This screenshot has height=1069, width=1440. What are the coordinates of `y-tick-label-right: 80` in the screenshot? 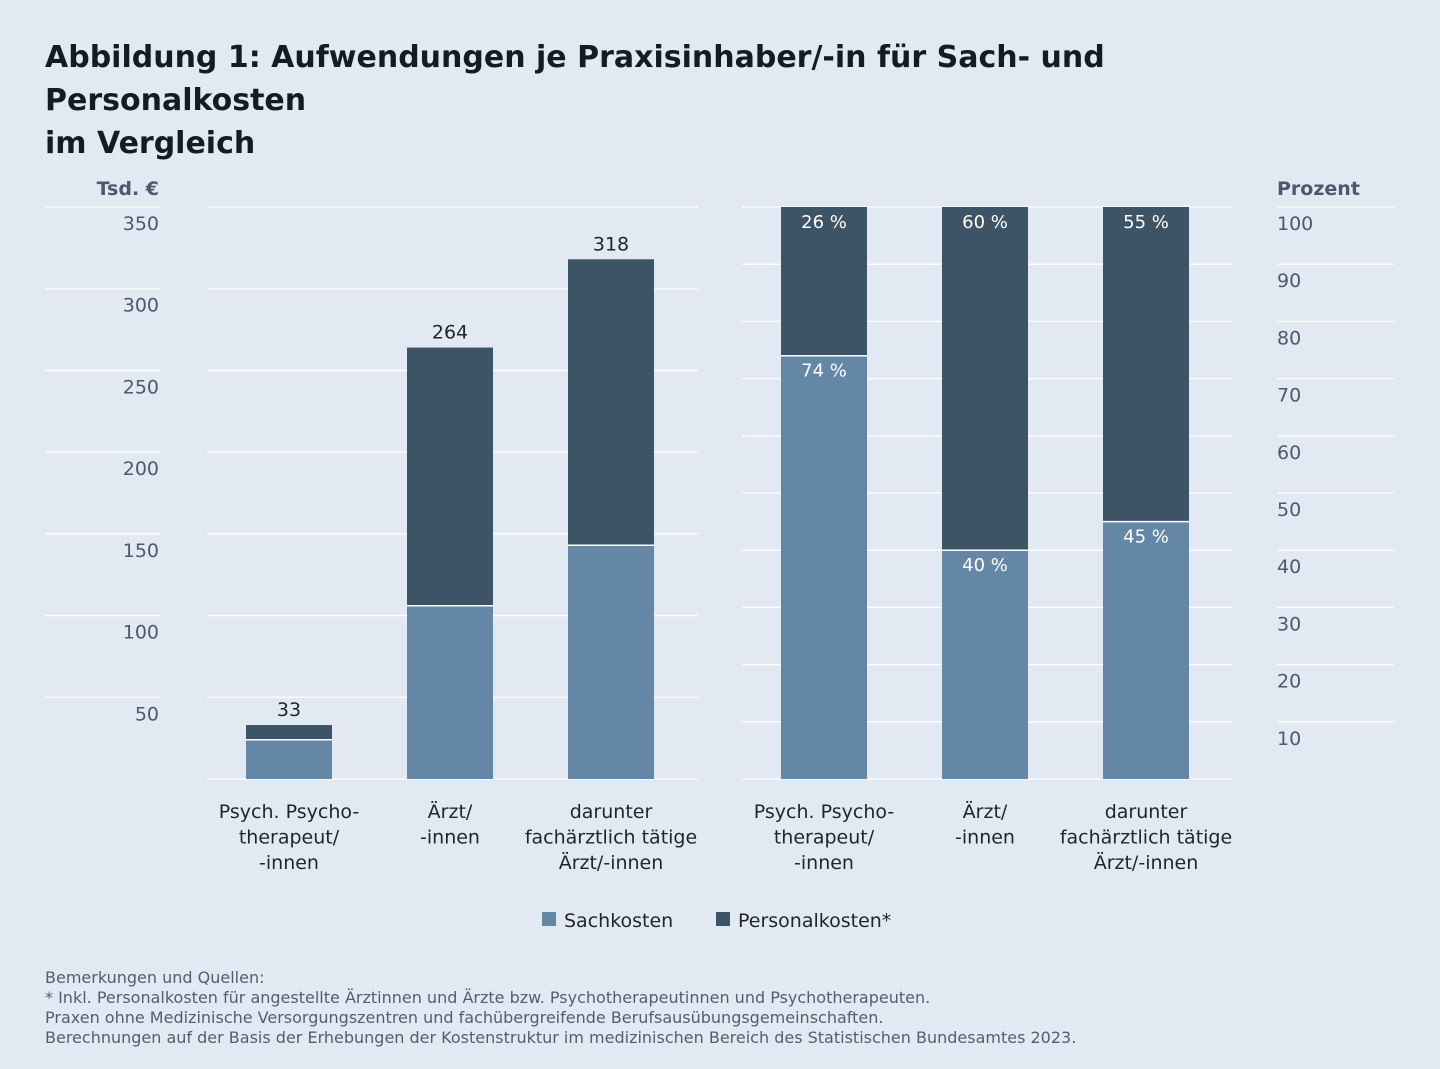 It's located at (1289, 338).